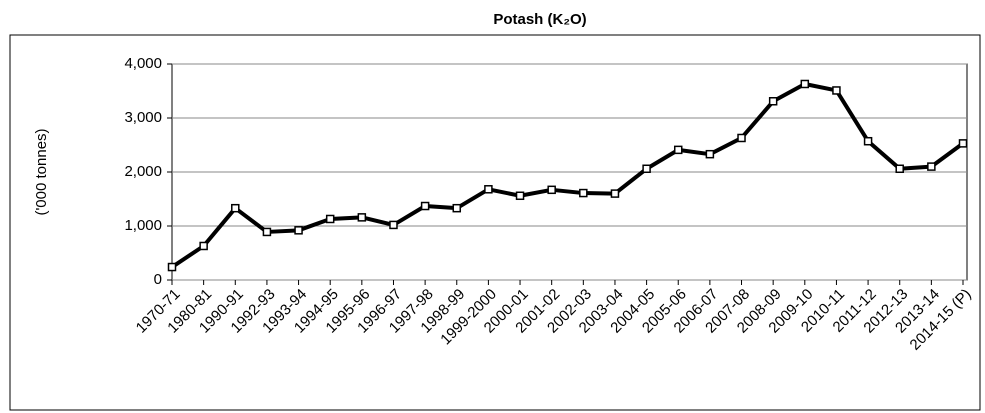 This screenshot has width=985, height=413. Describe the element at coordinates (539, 19) in the screenshot. I see `chart-title: Potash (K₂O)` at that location.